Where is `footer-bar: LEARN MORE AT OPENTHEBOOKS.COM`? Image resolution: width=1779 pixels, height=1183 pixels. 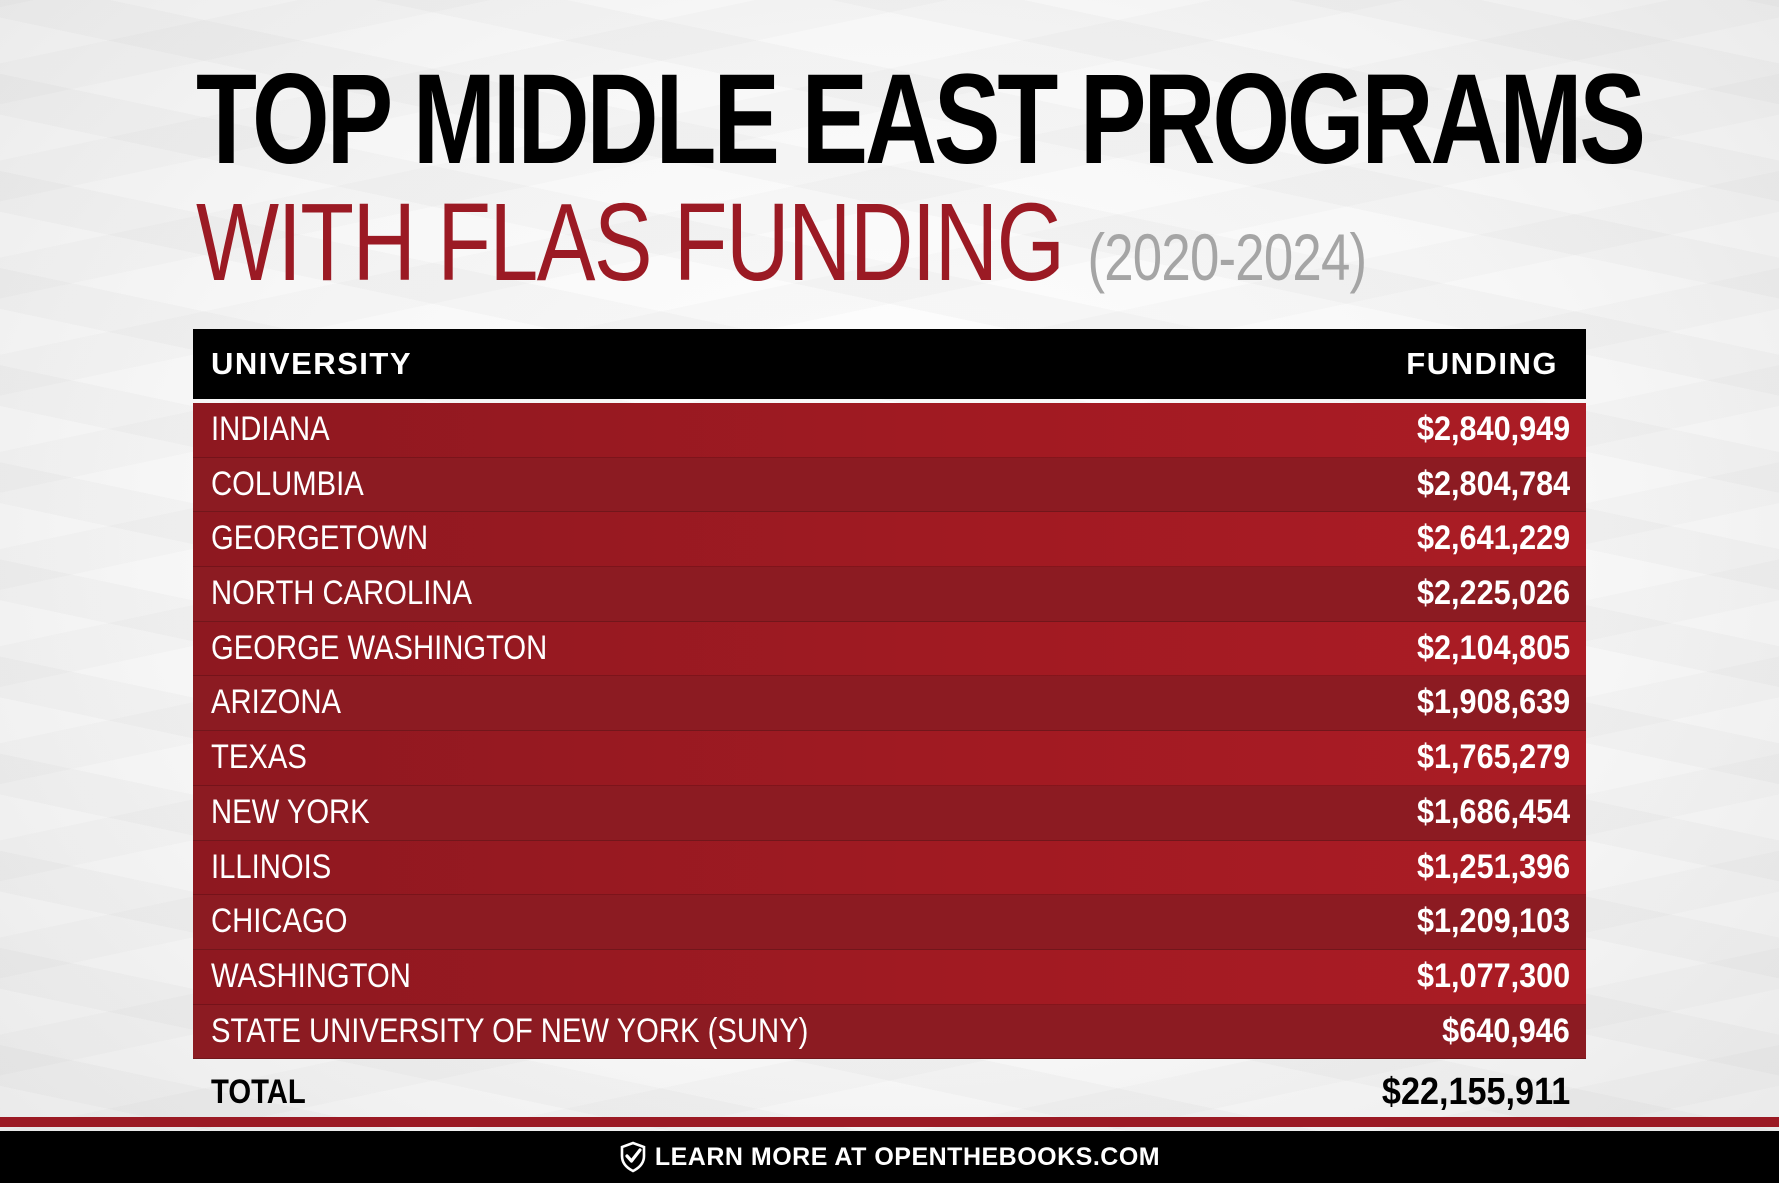
footer-bar: LEARN MORE AT OPENTHEBOOKS.COM is located at coordinates (889, 1157).